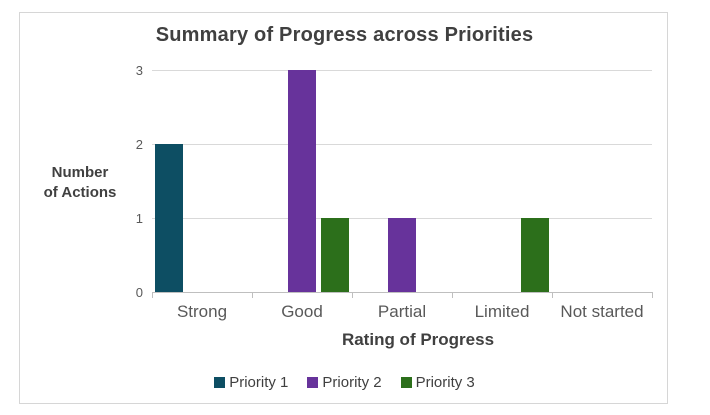 The height and width of the screenshot is (415, 710). Describe the element at coordinates (80, 172) in the screenshot. I see `y-axis-title-line-1: Number` at that location.